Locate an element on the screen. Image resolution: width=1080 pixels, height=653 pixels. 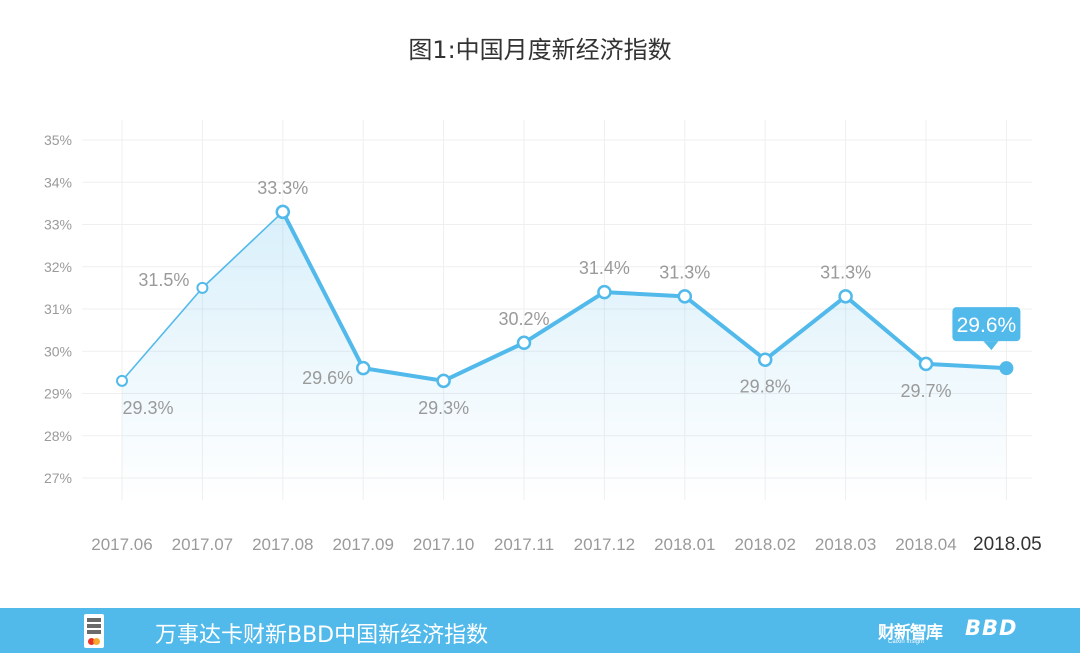
y-tick-label: 31% is located at coordinates (58, 309).